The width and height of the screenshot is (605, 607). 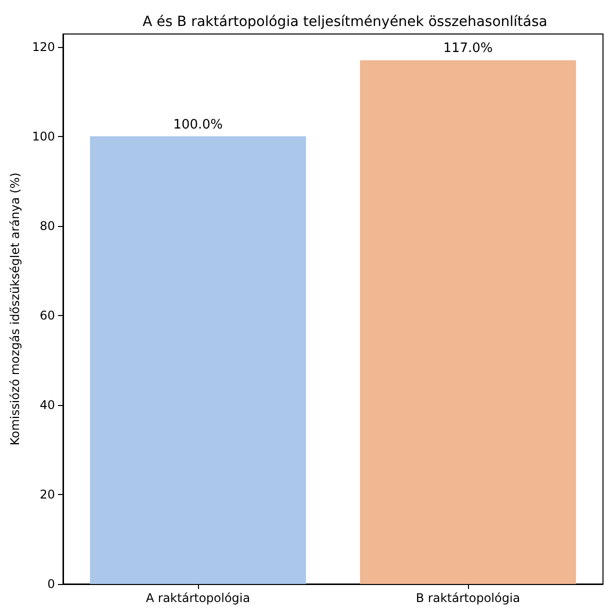 What do you see at coordinates (345, 22) in the screenshot?
I see `chart-title: A és B raktártopológia teljesítményének összehasonlítása` at bounding box center [345, 22].